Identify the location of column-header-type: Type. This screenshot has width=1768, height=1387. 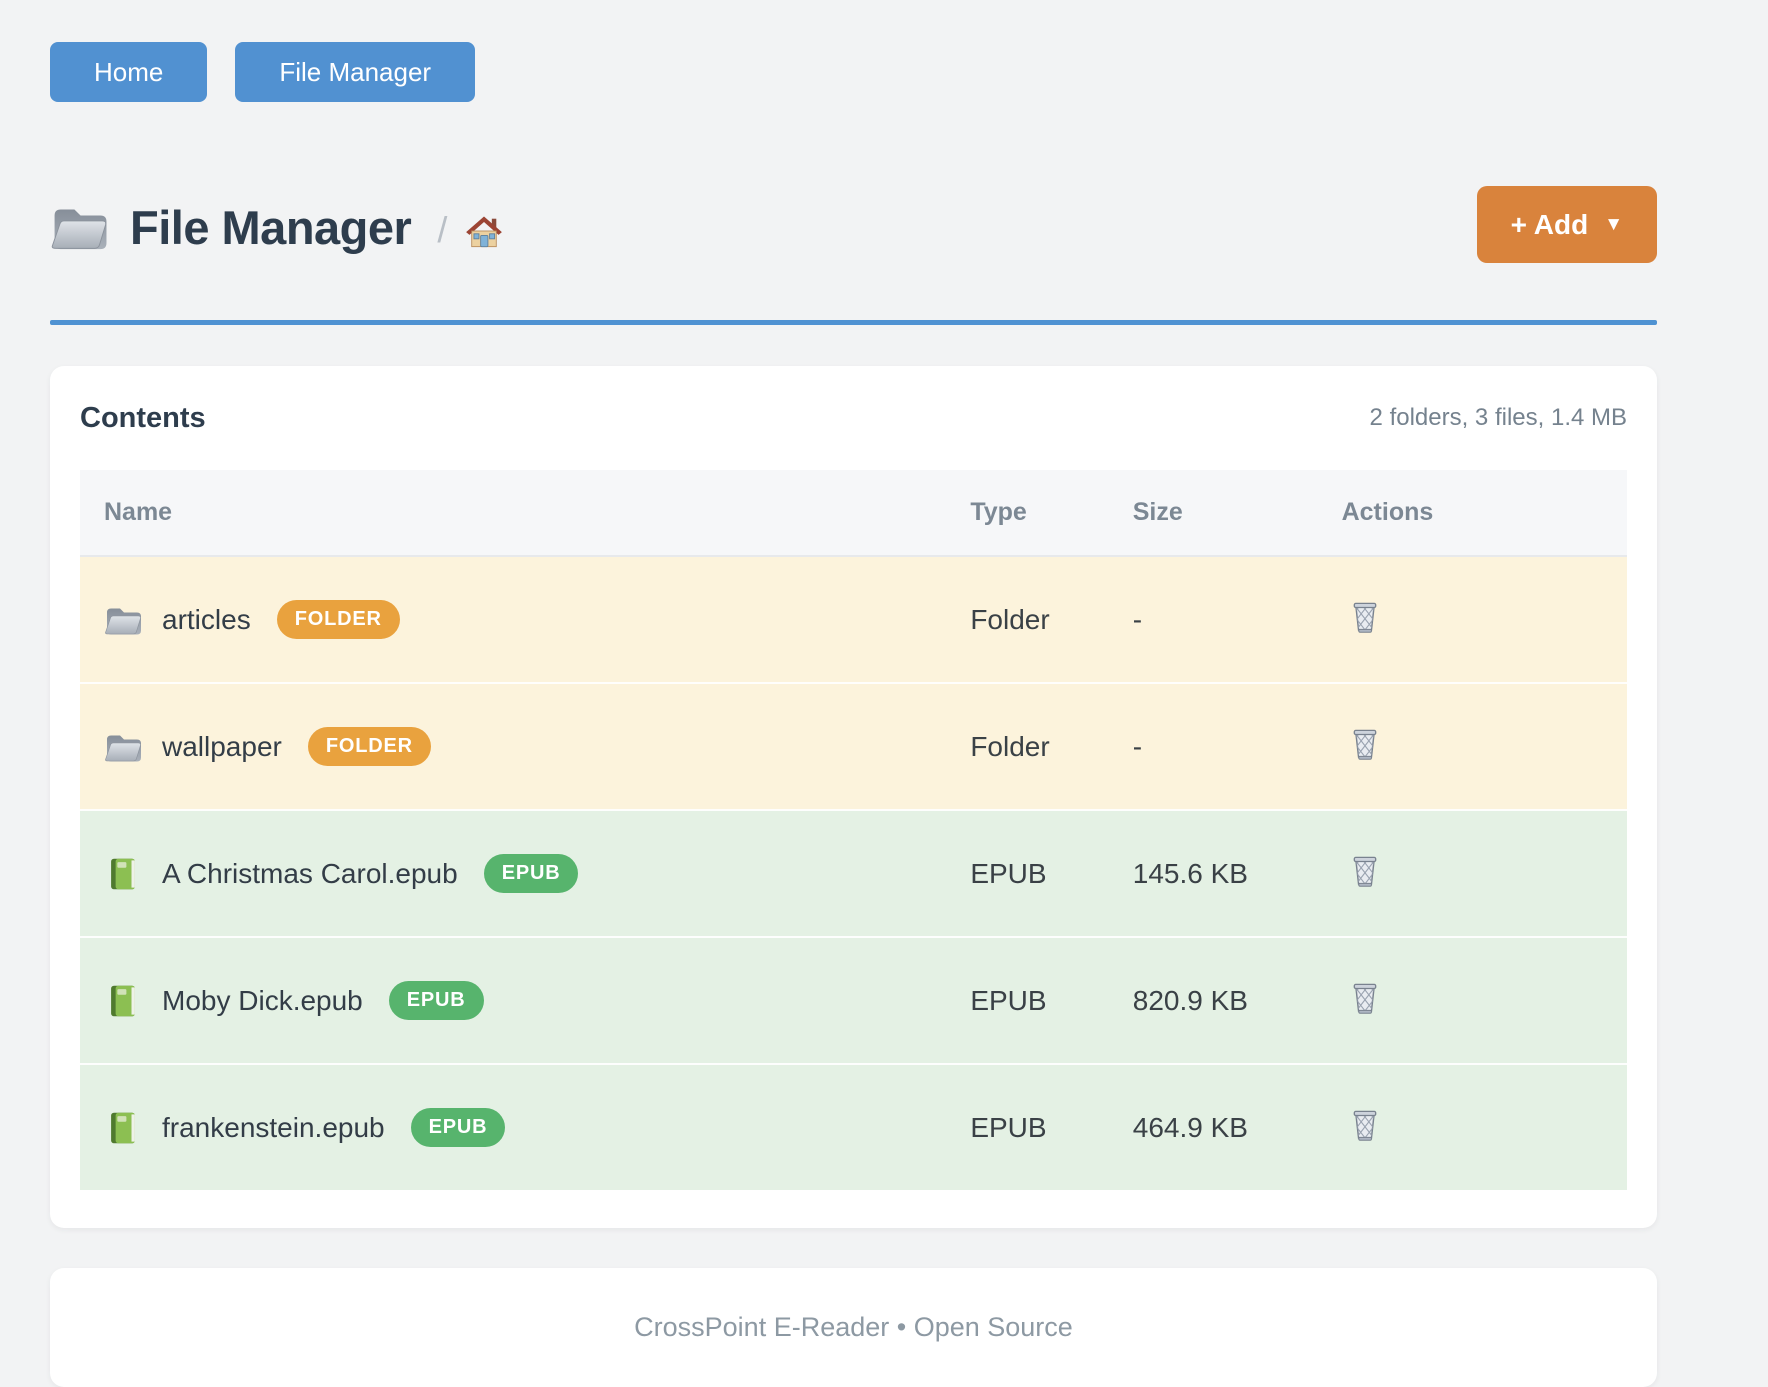
(1027, 513).